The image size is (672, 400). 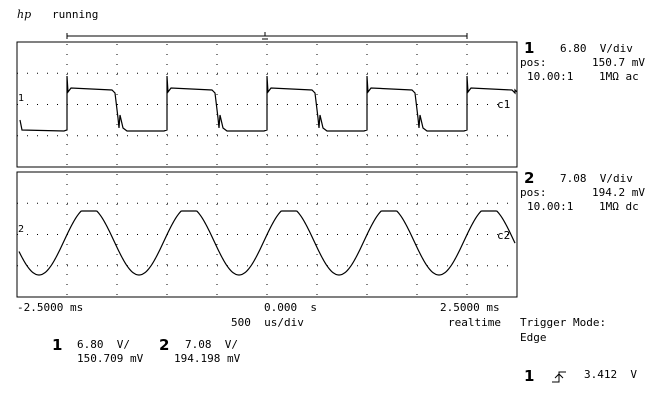 I want to click on ground-marker: 2, so click(x=21, y=229).